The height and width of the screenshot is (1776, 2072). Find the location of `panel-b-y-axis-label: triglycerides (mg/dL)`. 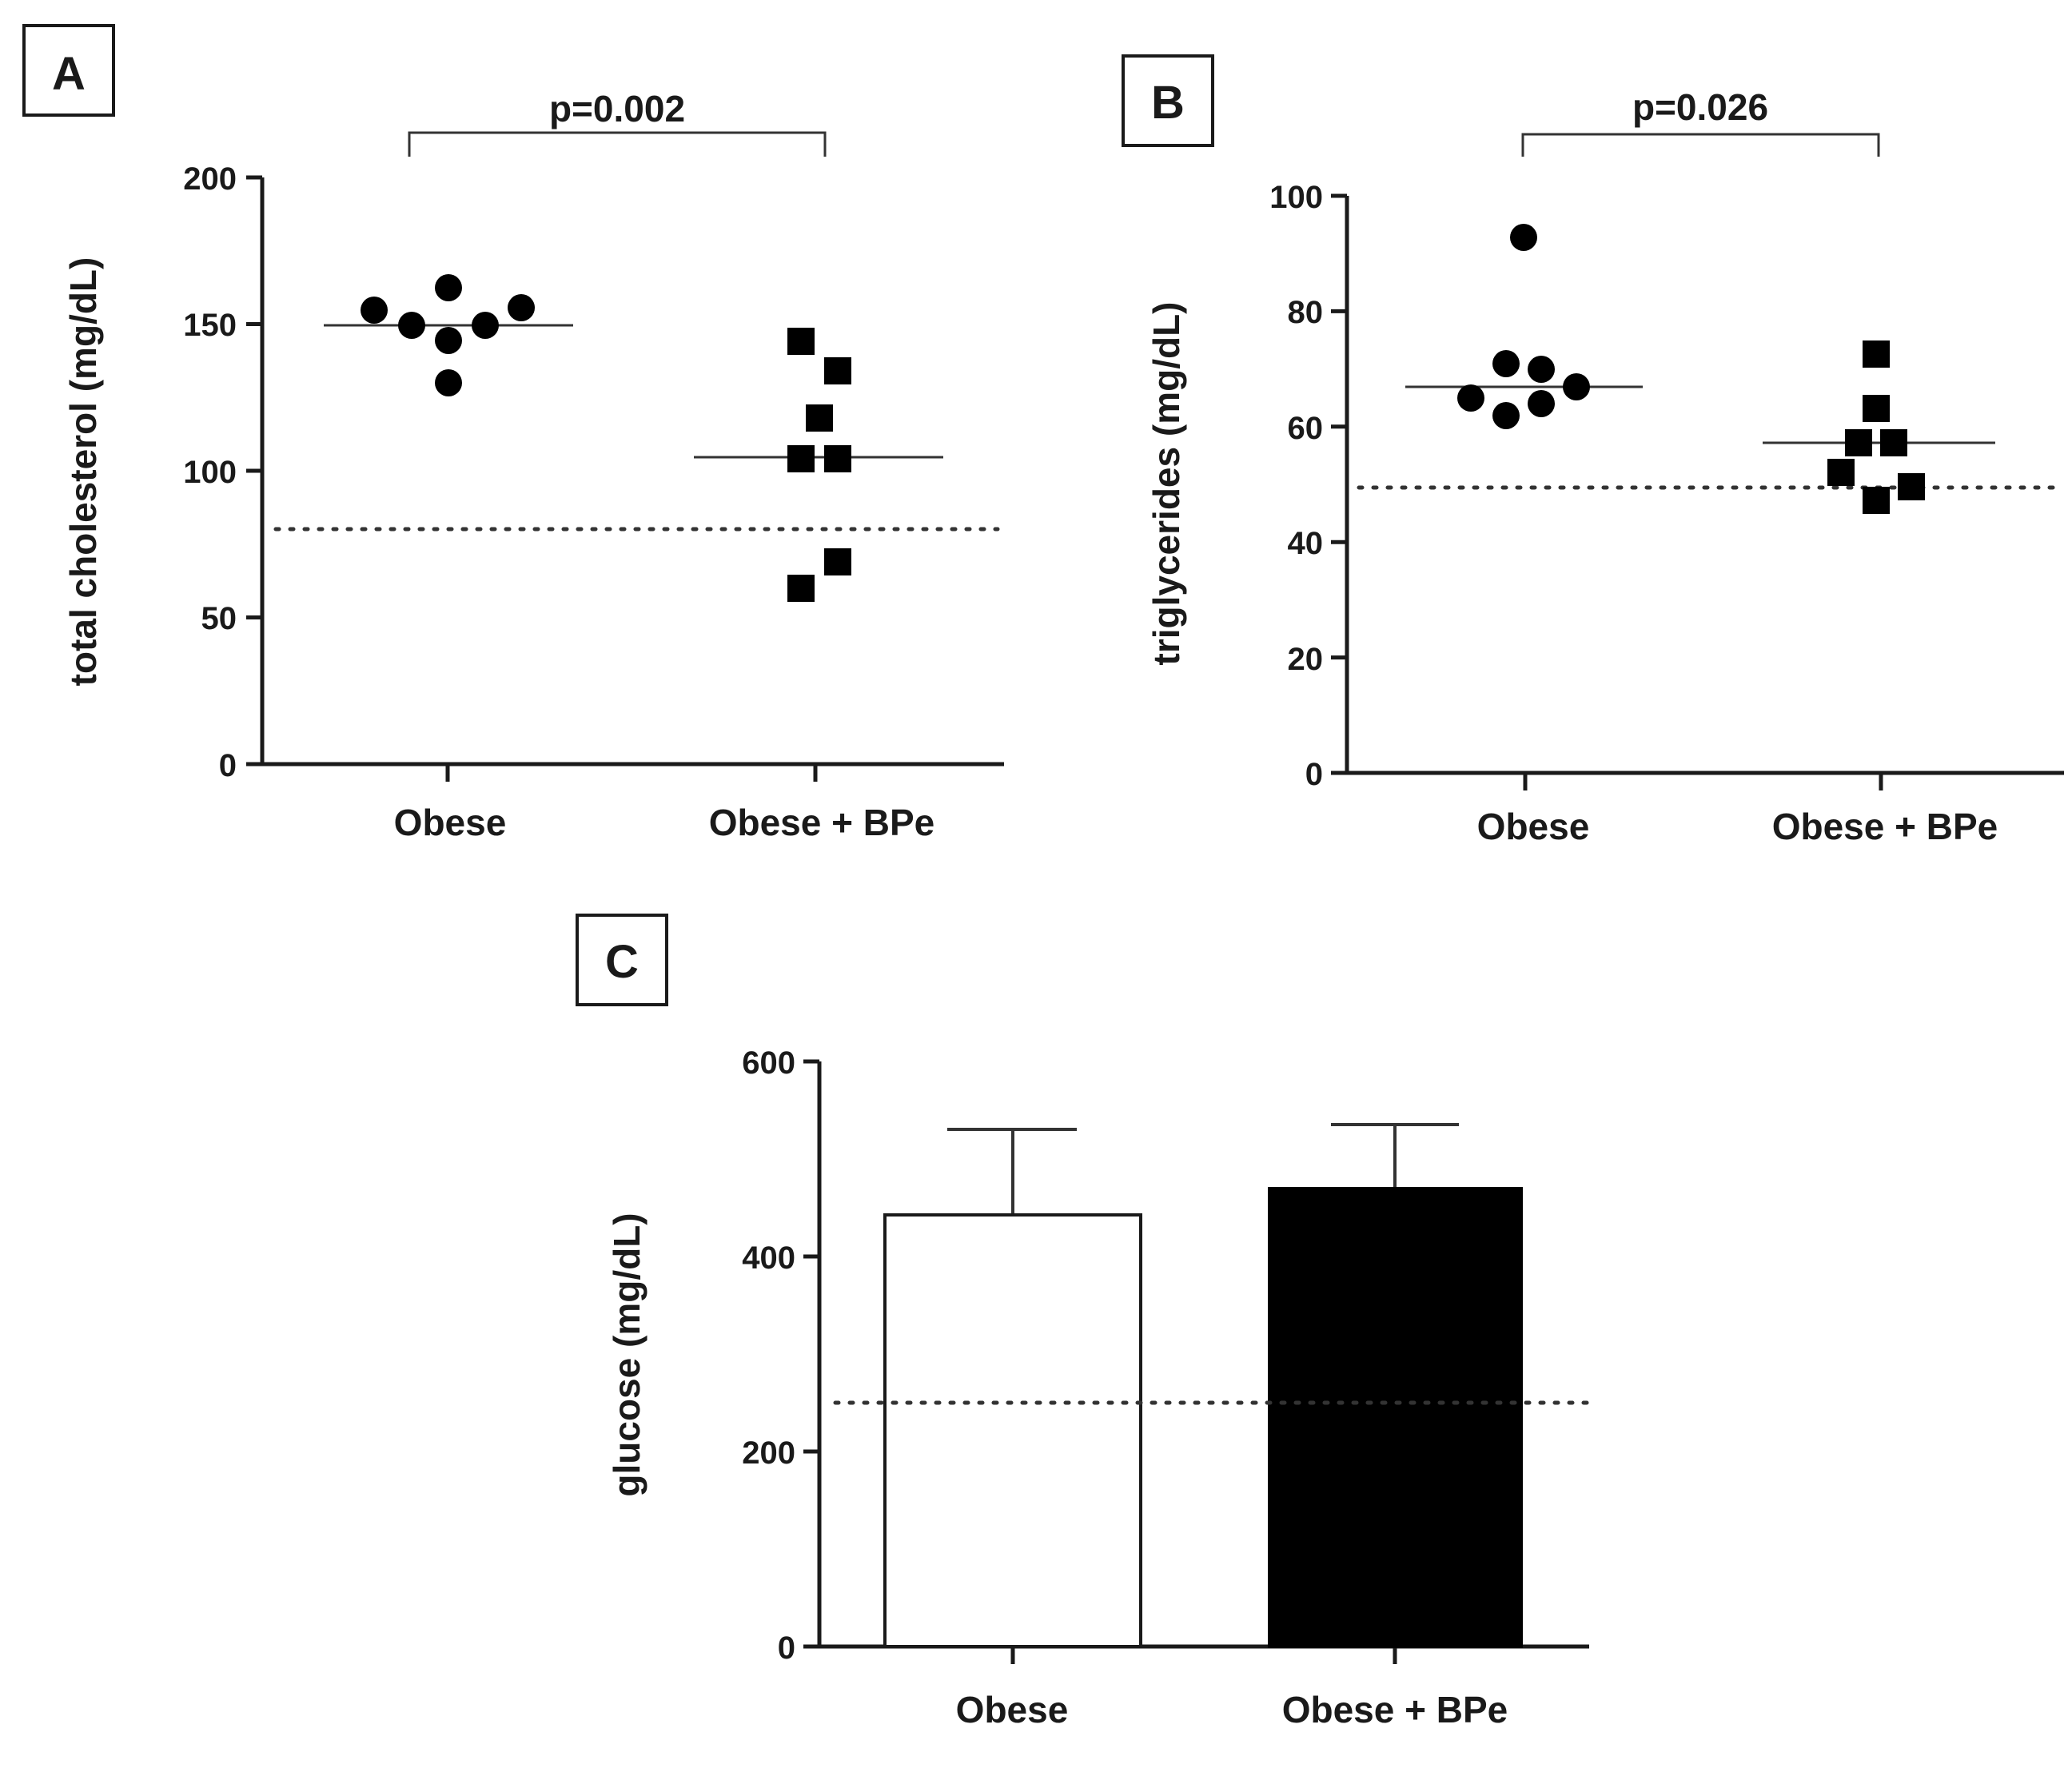

panel-b-y-axis-label: triglycerides (mg/dL) is located at coordinates (1166, 484).